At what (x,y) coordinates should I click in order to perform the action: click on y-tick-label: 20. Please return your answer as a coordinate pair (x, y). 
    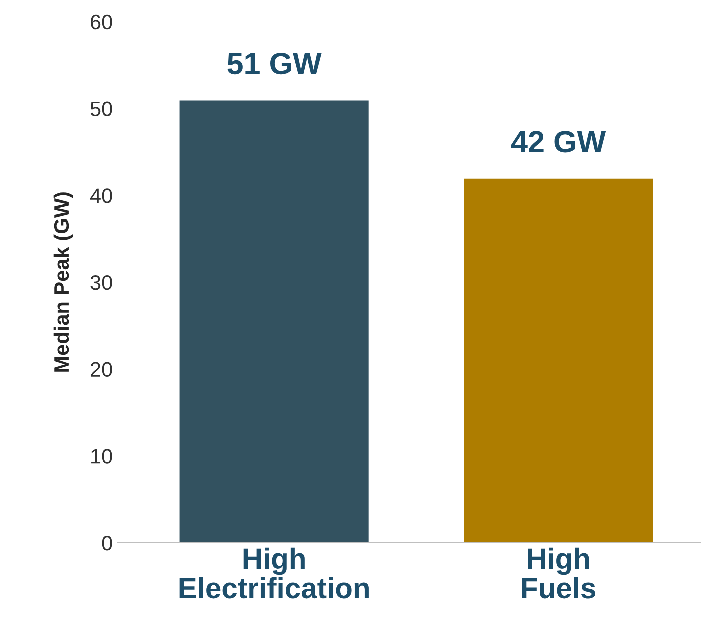
    Looking at the image, I should click on (101, 370).